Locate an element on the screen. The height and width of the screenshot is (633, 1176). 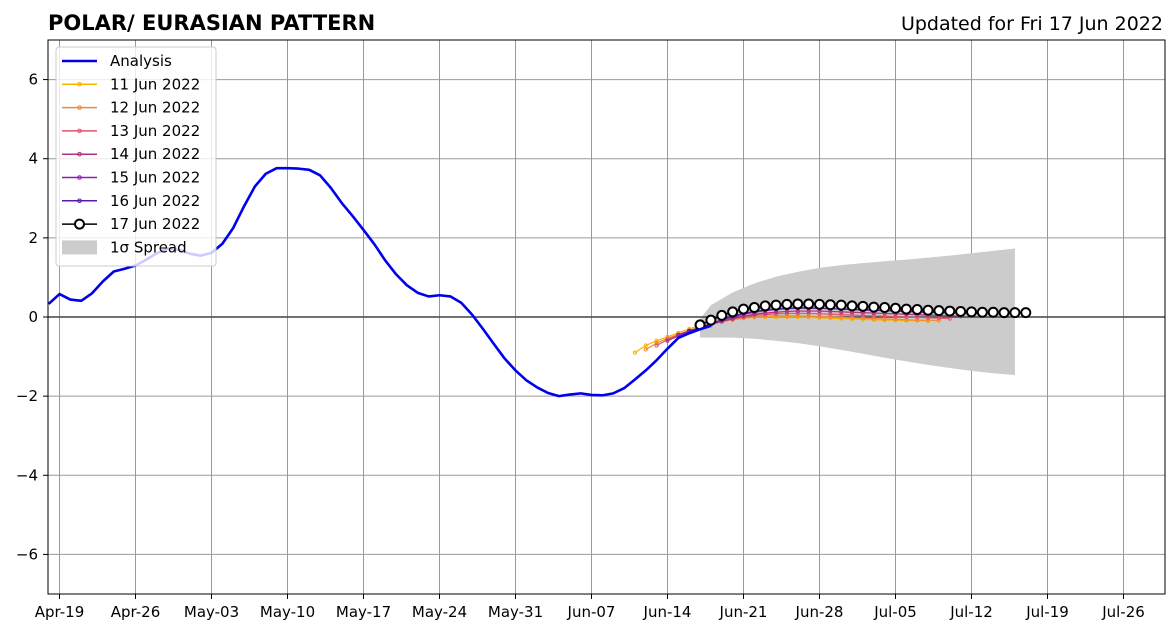
x-tick-label: Apr-19 is located at coordinates (60, 612).